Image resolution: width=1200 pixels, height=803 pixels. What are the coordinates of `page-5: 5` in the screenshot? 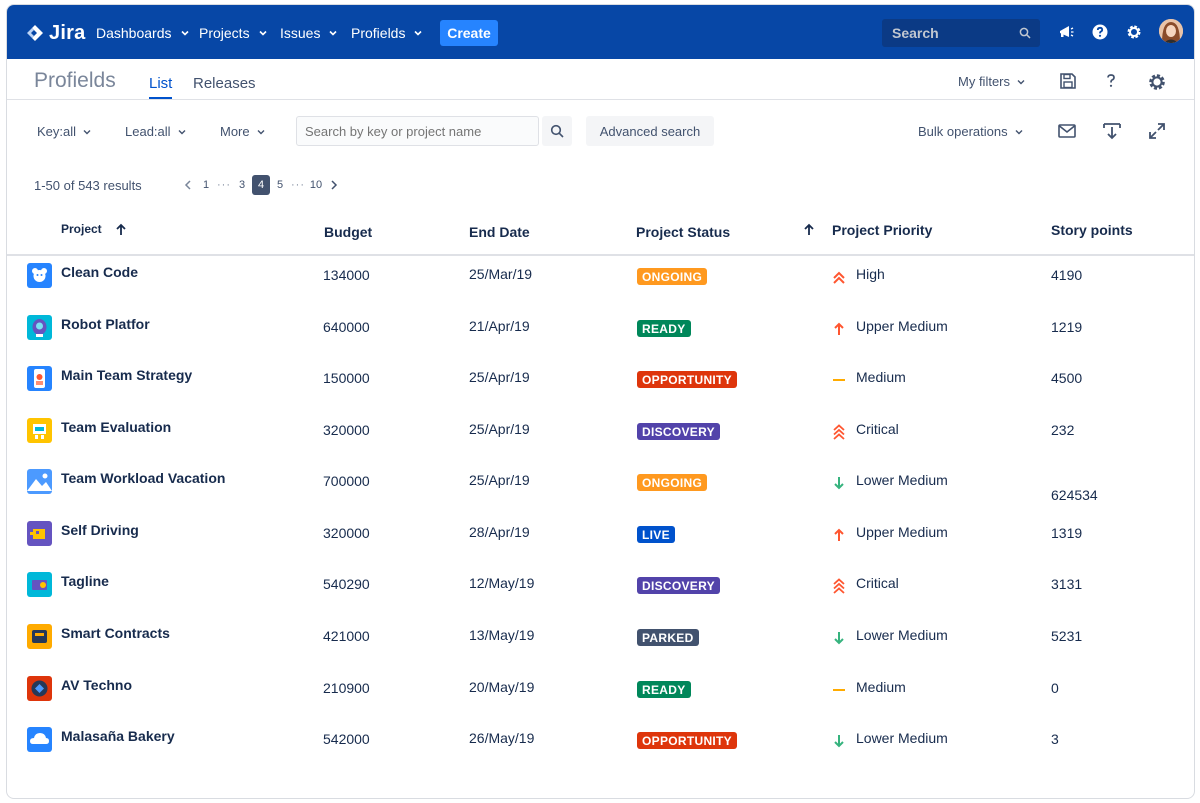 It's located at (280, 185).